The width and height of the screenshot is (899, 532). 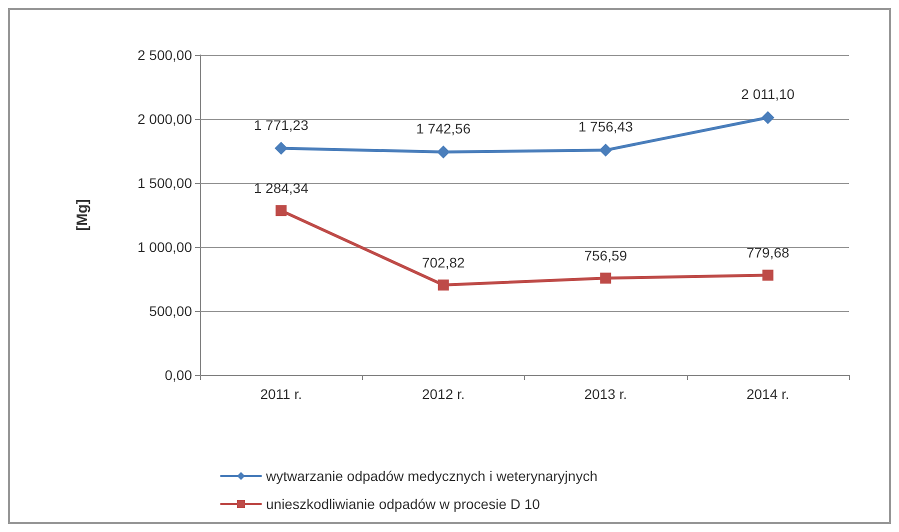 I want to click on legend-label: wytwarzanie odpadów medycznych i weterynaryjnych, so click(x=431, y=476).